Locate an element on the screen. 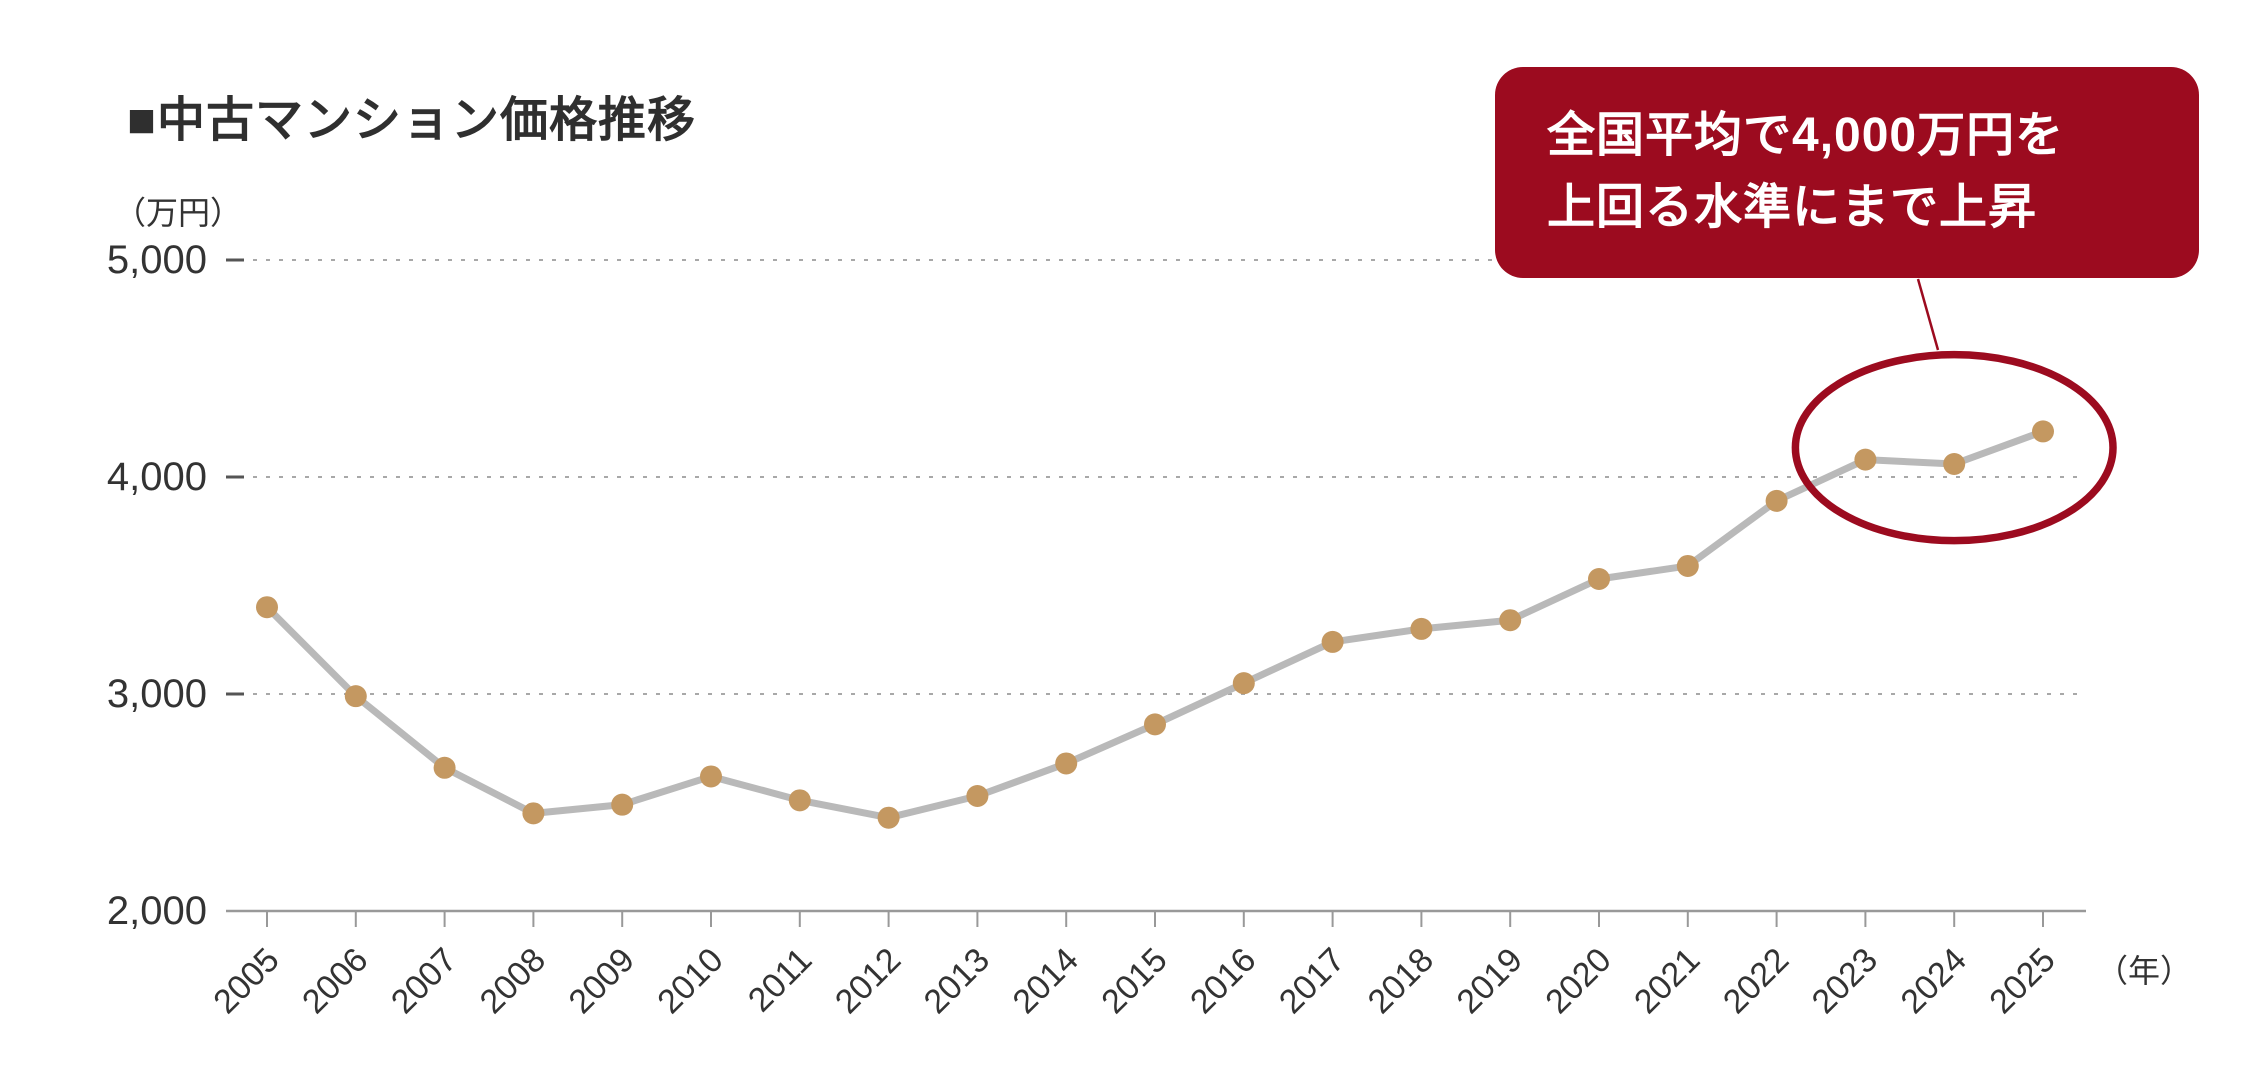 Image resolution: width=2260 pixels, height=1080 pixels. annotation-line-1: 全国平均で4,000万円を is located at coordinates (1806, 135).